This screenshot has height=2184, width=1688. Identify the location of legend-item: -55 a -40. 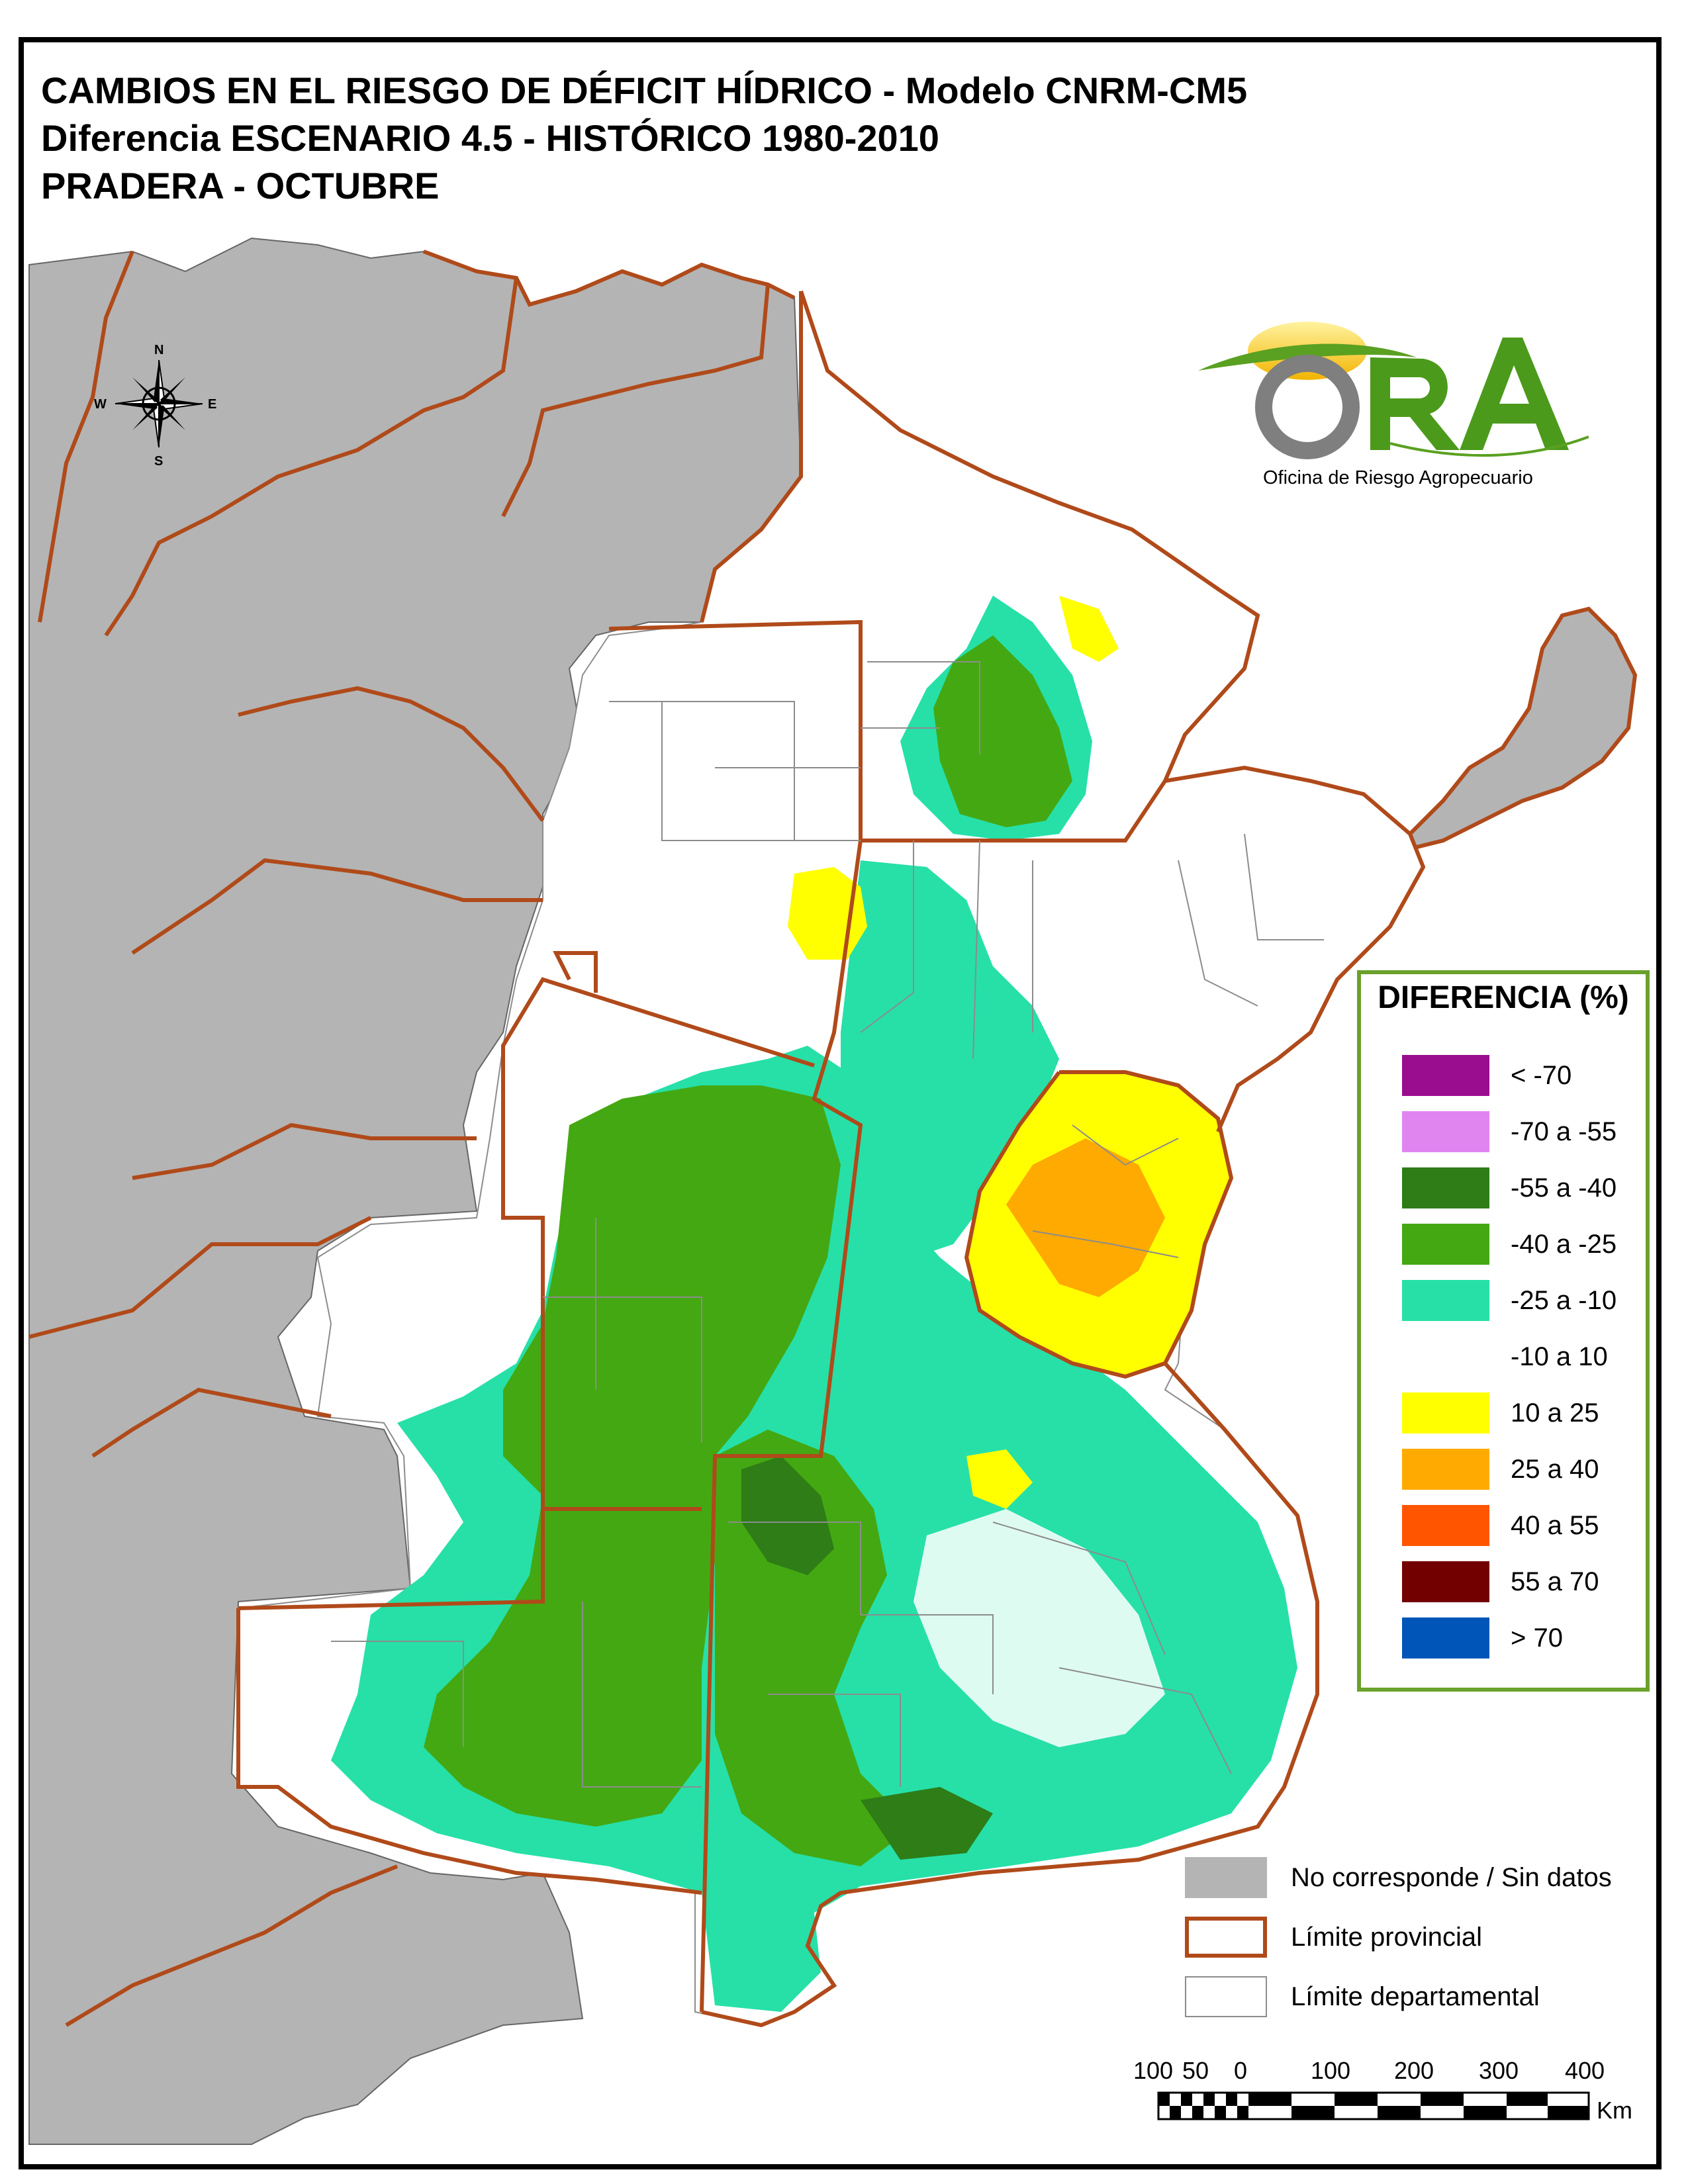
(1509, 1188).